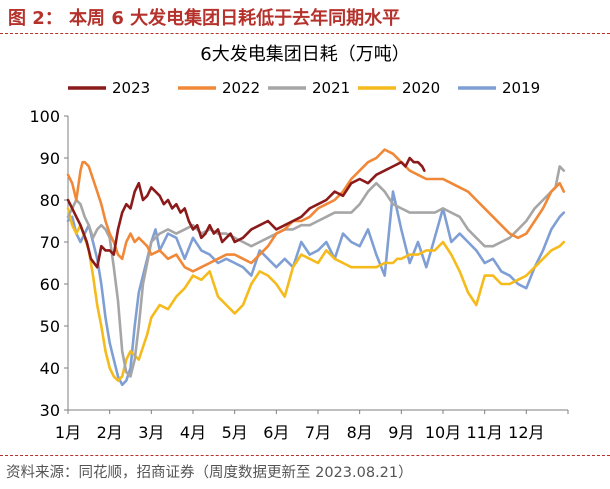  Describe the element at coordinates (399, 88) in the screenshot. I see `legend-item-2020: 2020` at that location.